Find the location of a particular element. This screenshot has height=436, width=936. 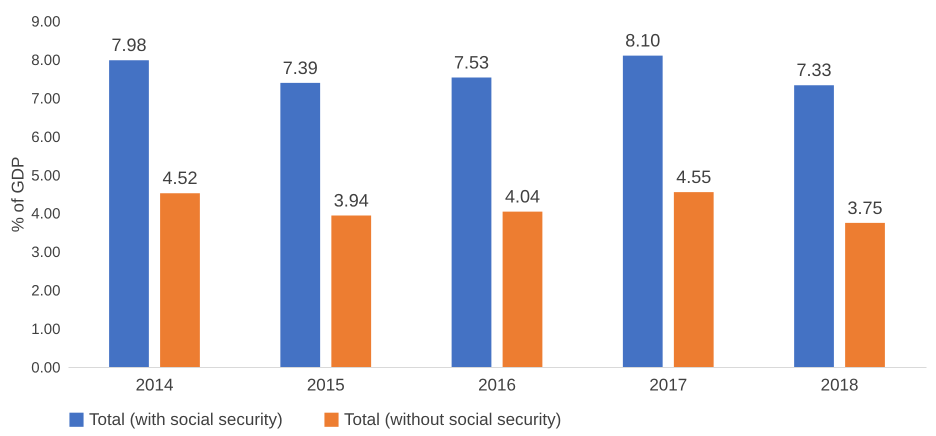

data-label: 8.10 is located at coordinates (642, 40).